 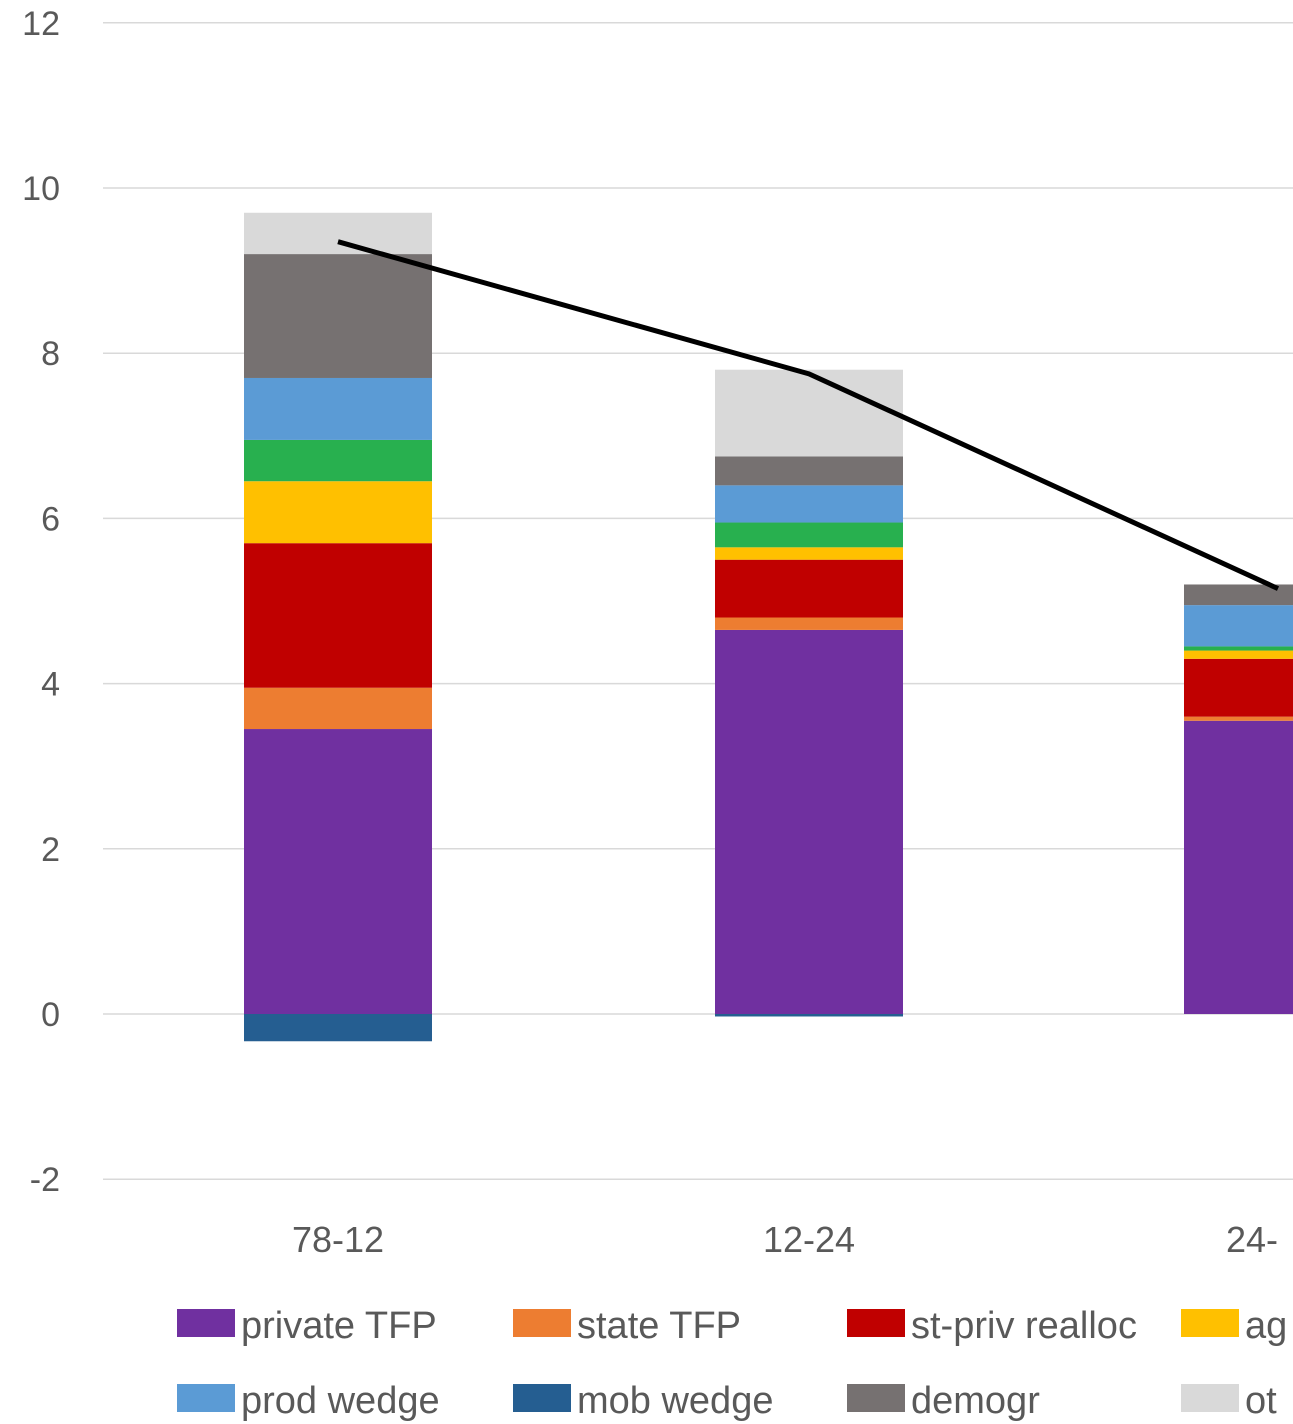 What do you see at coordinates (1266, 1326) in the screenshot?
I see `legend-label: ag` at bounding box center [1266, 1326].